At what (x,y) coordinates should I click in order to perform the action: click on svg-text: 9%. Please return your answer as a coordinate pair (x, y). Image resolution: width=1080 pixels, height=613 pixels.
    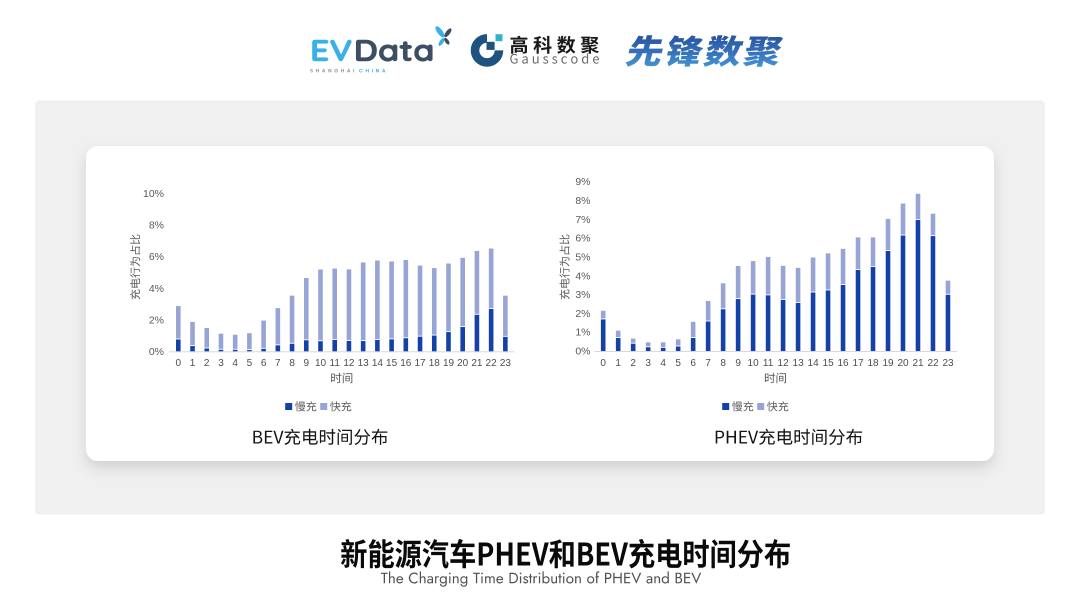
    Looking at the image, I should click on (582, 182).